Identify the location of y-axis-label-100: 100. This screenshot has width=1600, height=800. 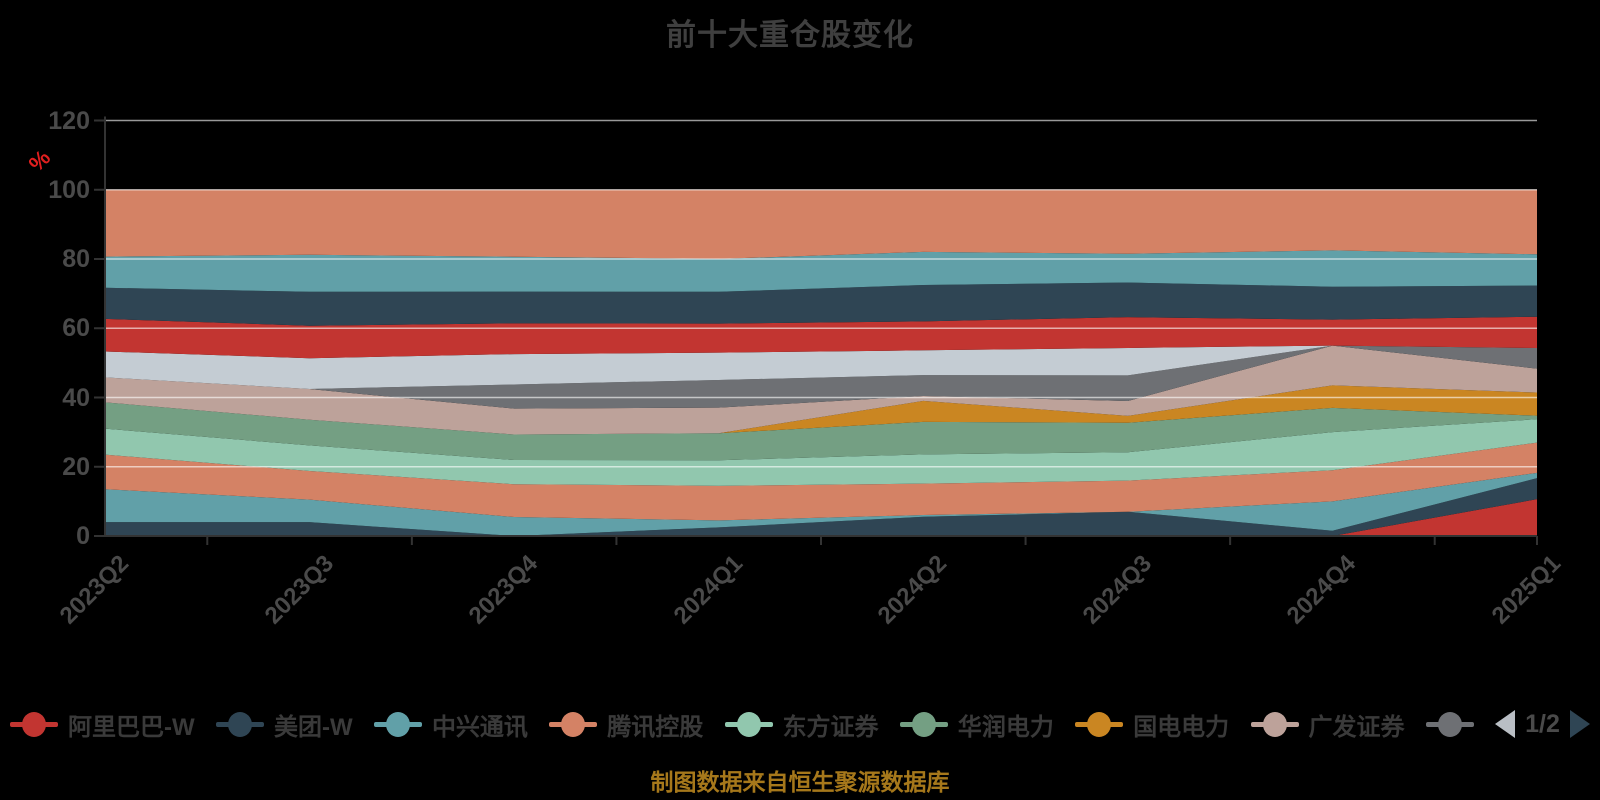
(69, 189).